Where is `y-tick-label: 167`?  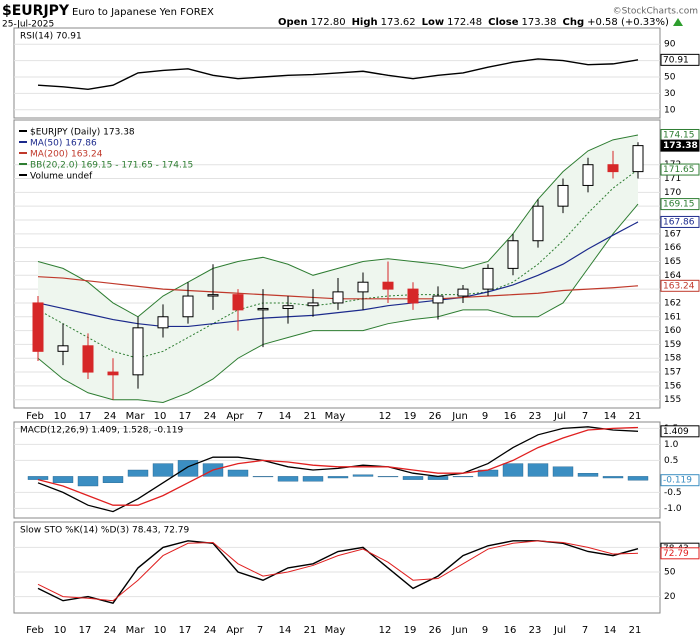
y-tick-label: 167 is located at coordinates (672, 234).